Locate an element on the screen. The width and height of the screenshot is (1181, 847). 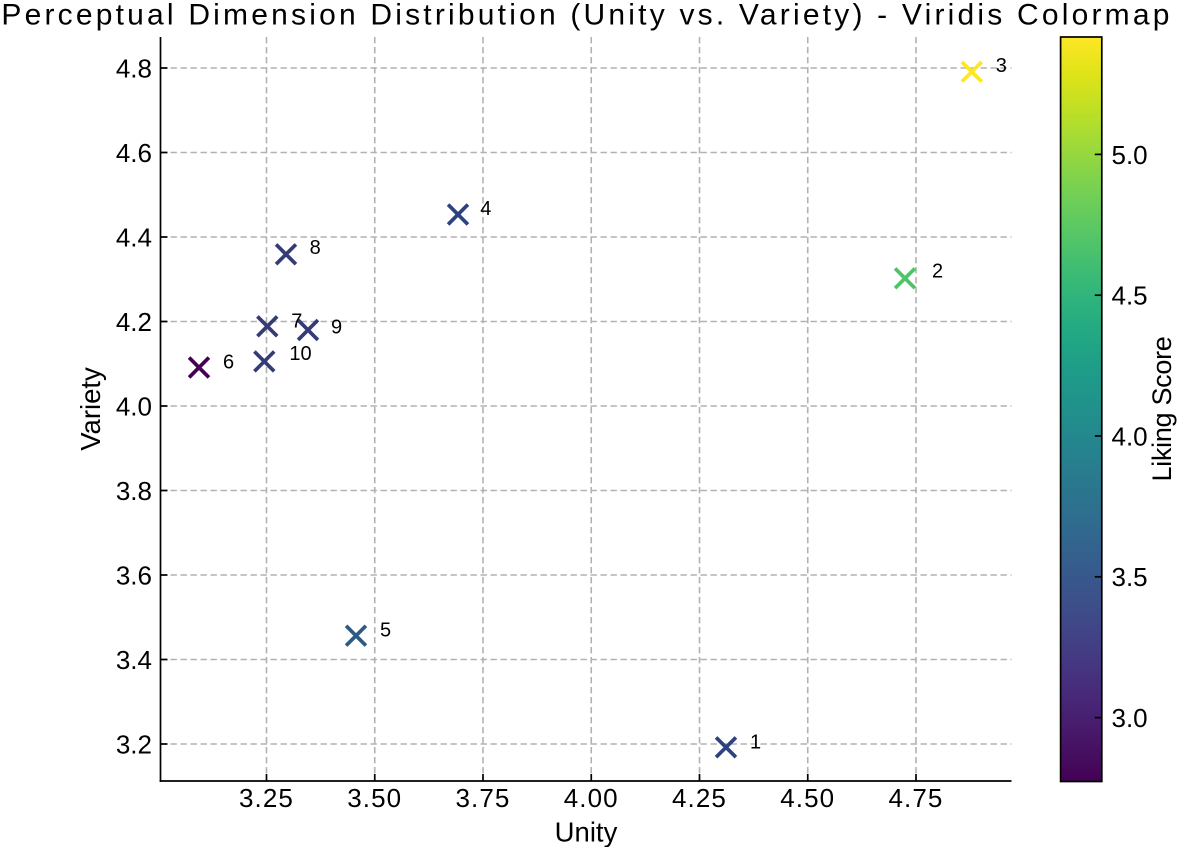
svg-text: 5 is located at coordinates (385, 631).